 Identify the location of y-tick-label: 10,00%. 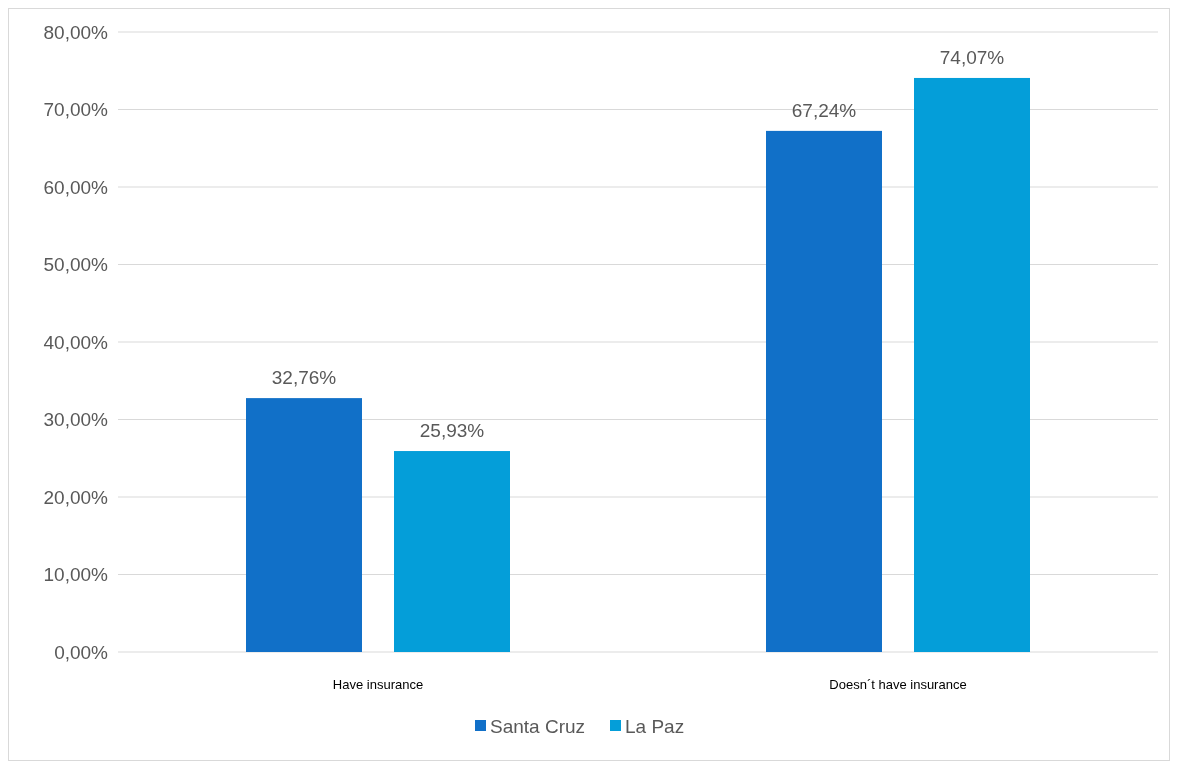
(76, 575).